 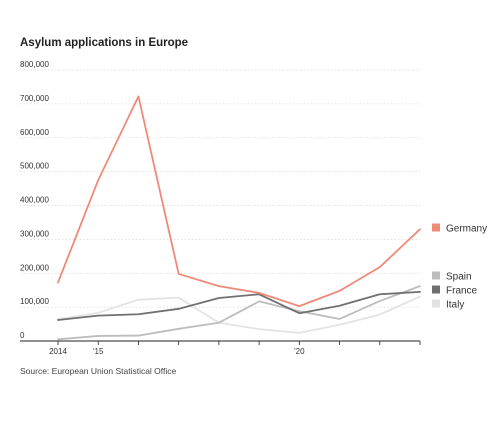 I want to click on series-line-spain, so click(x=239, y=313).